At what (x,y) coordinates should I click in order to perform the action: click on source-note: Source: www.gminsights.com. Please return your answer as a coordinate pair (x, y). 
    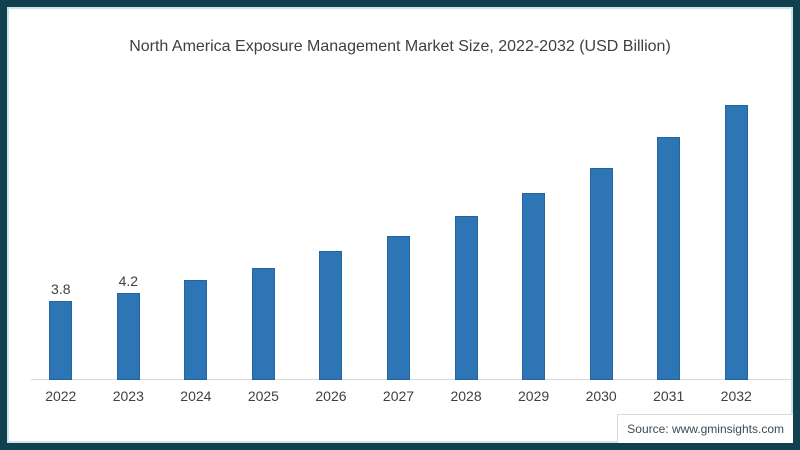
    Looking at the image, I should click on (705, 428).